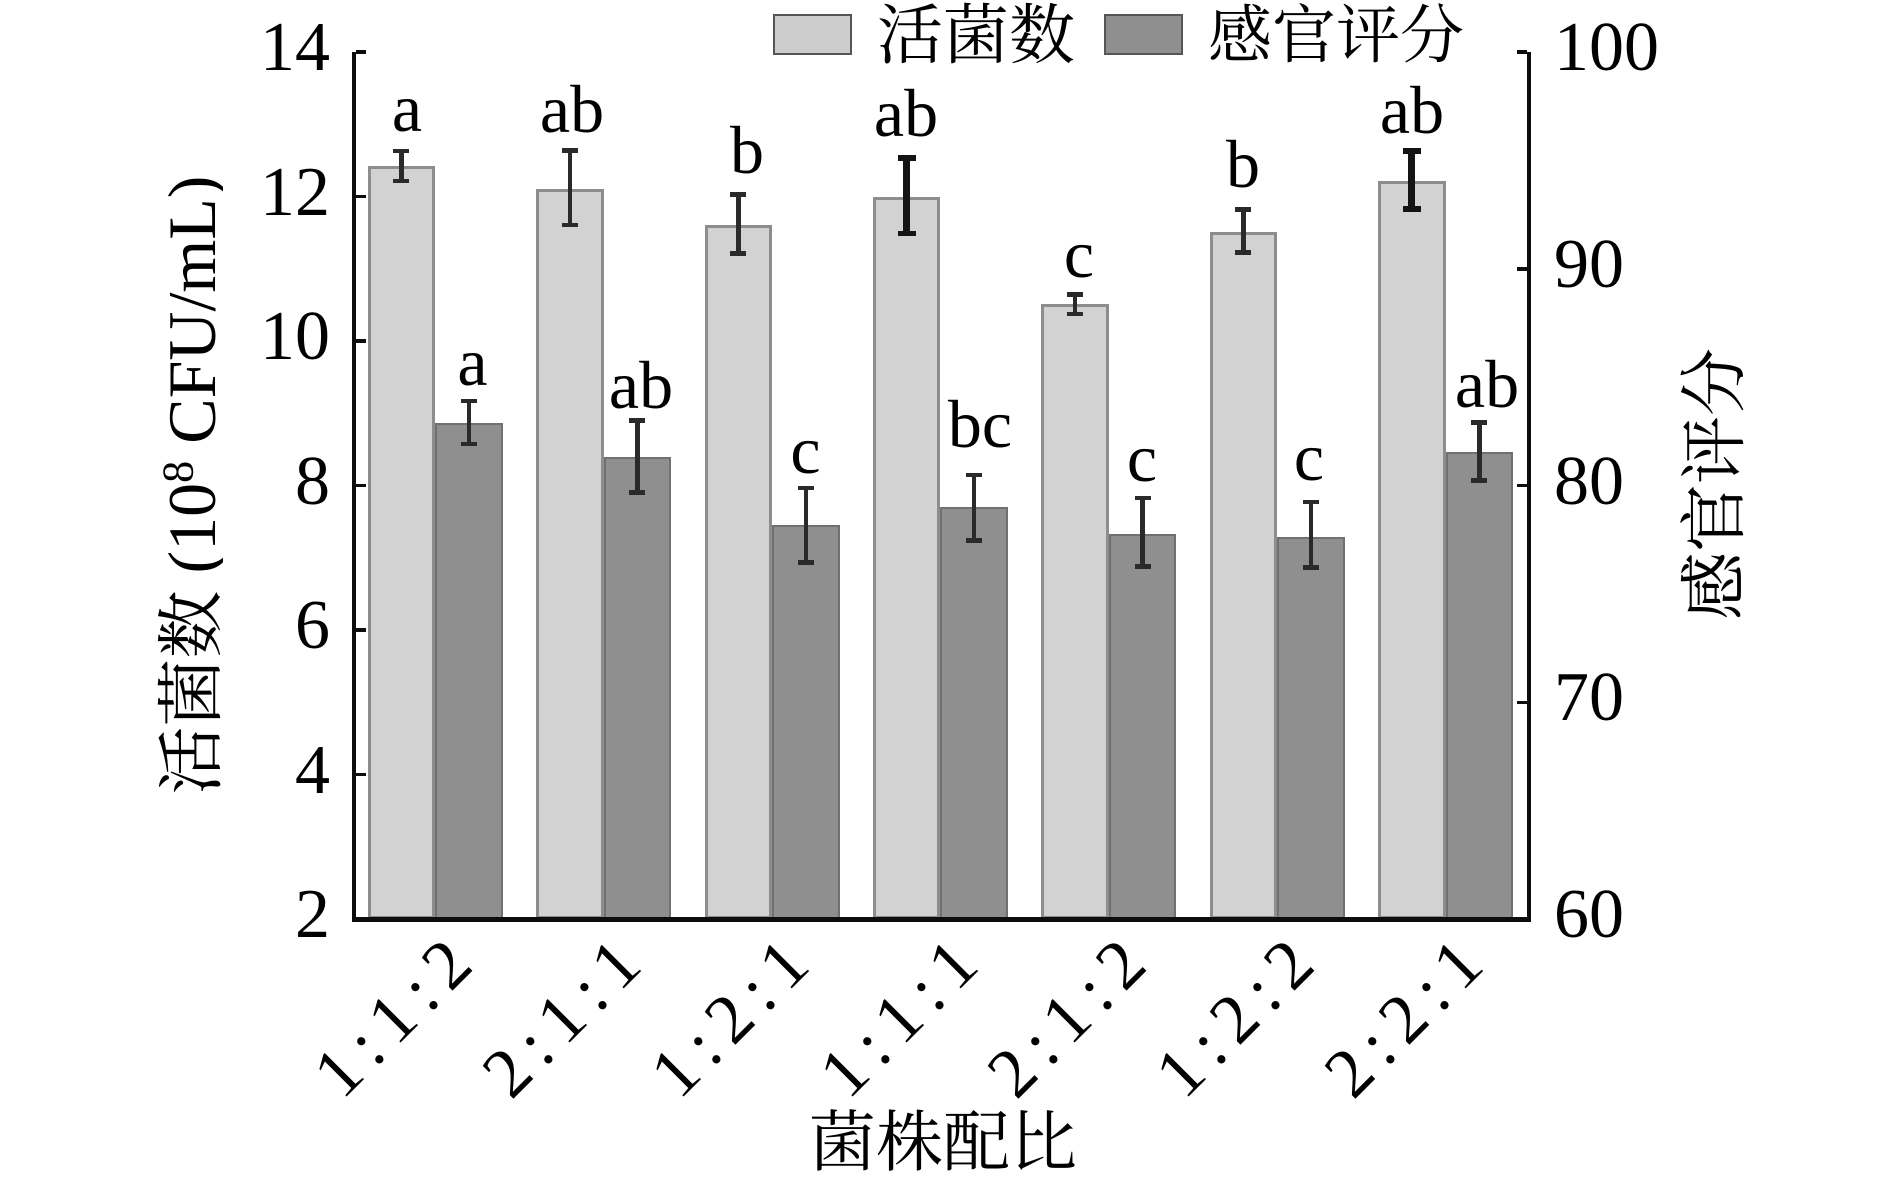  What do you see at coordinates (178, 471) in the screenshot?
I see `svg-text: 8` at bounding box center [178, 471].